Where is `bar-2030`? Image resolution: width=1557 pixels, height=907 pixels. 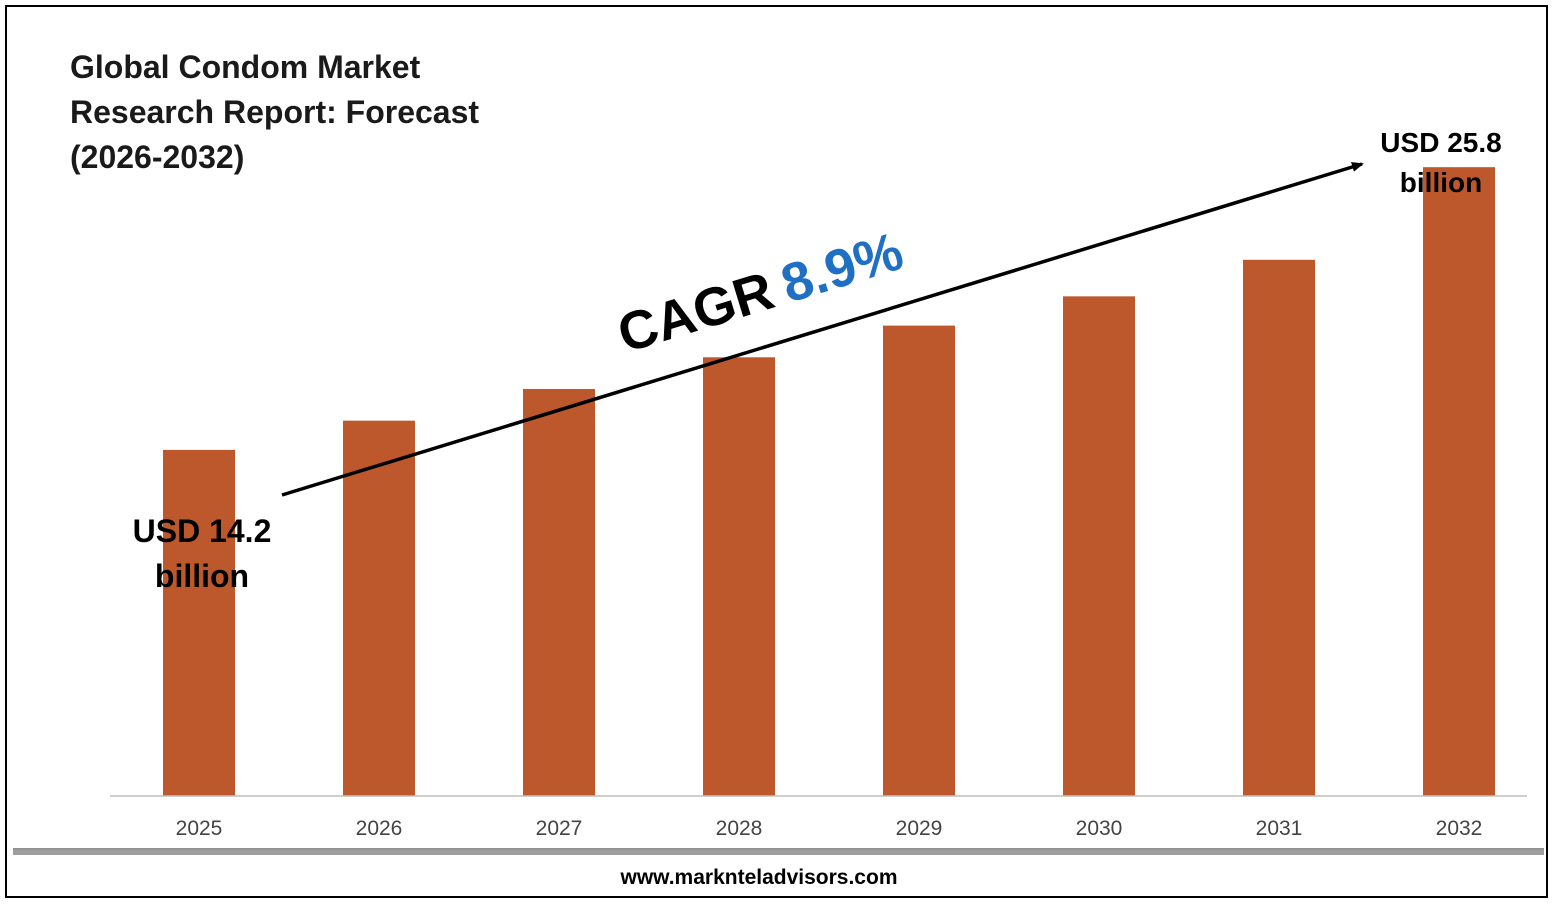
bar-2030 is located at coordinates (1099, 546).